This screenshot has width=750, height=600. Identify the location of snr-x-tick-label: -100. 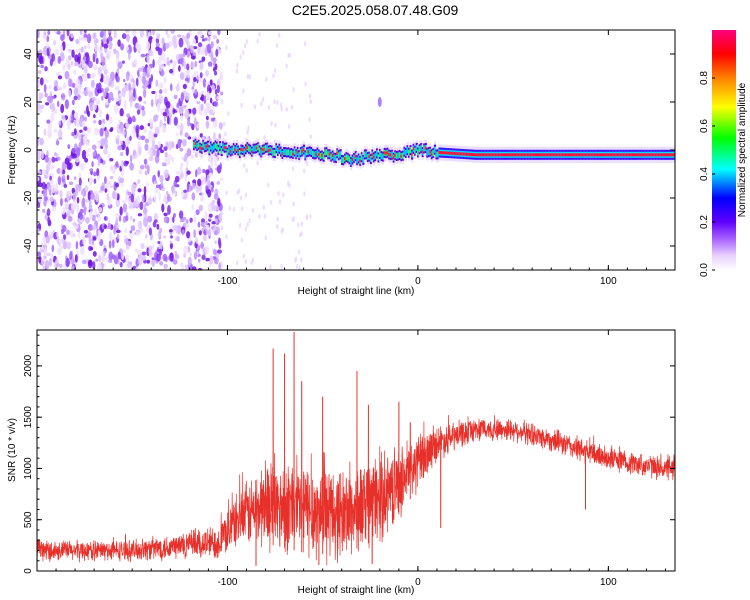
(227, 582).